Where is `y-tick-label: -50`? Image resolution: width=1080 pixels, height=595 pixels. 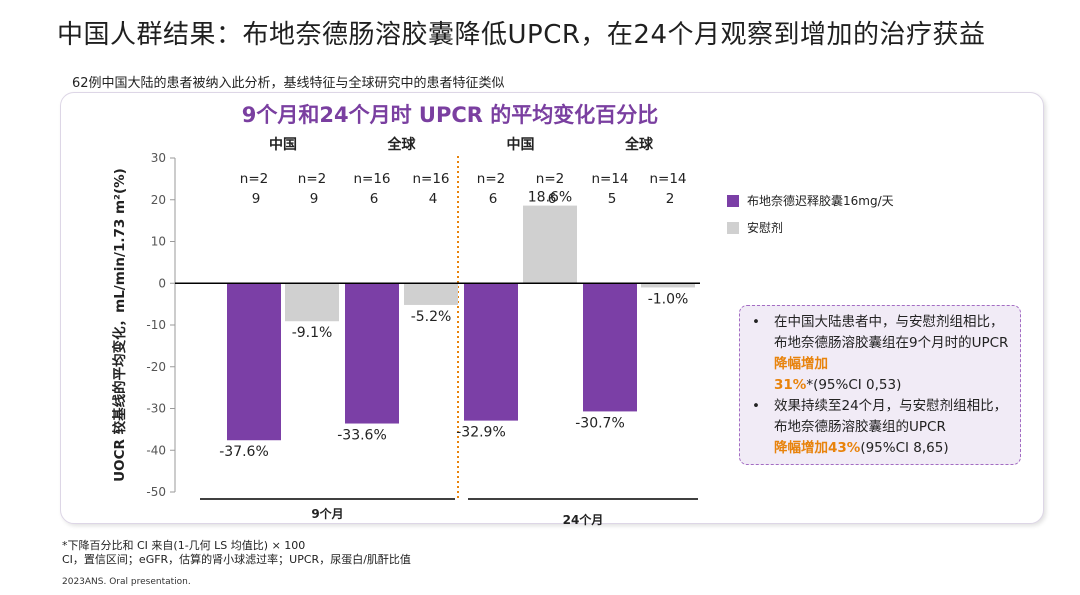
y-tick-label: -50 is located at coordinates (156, 492).